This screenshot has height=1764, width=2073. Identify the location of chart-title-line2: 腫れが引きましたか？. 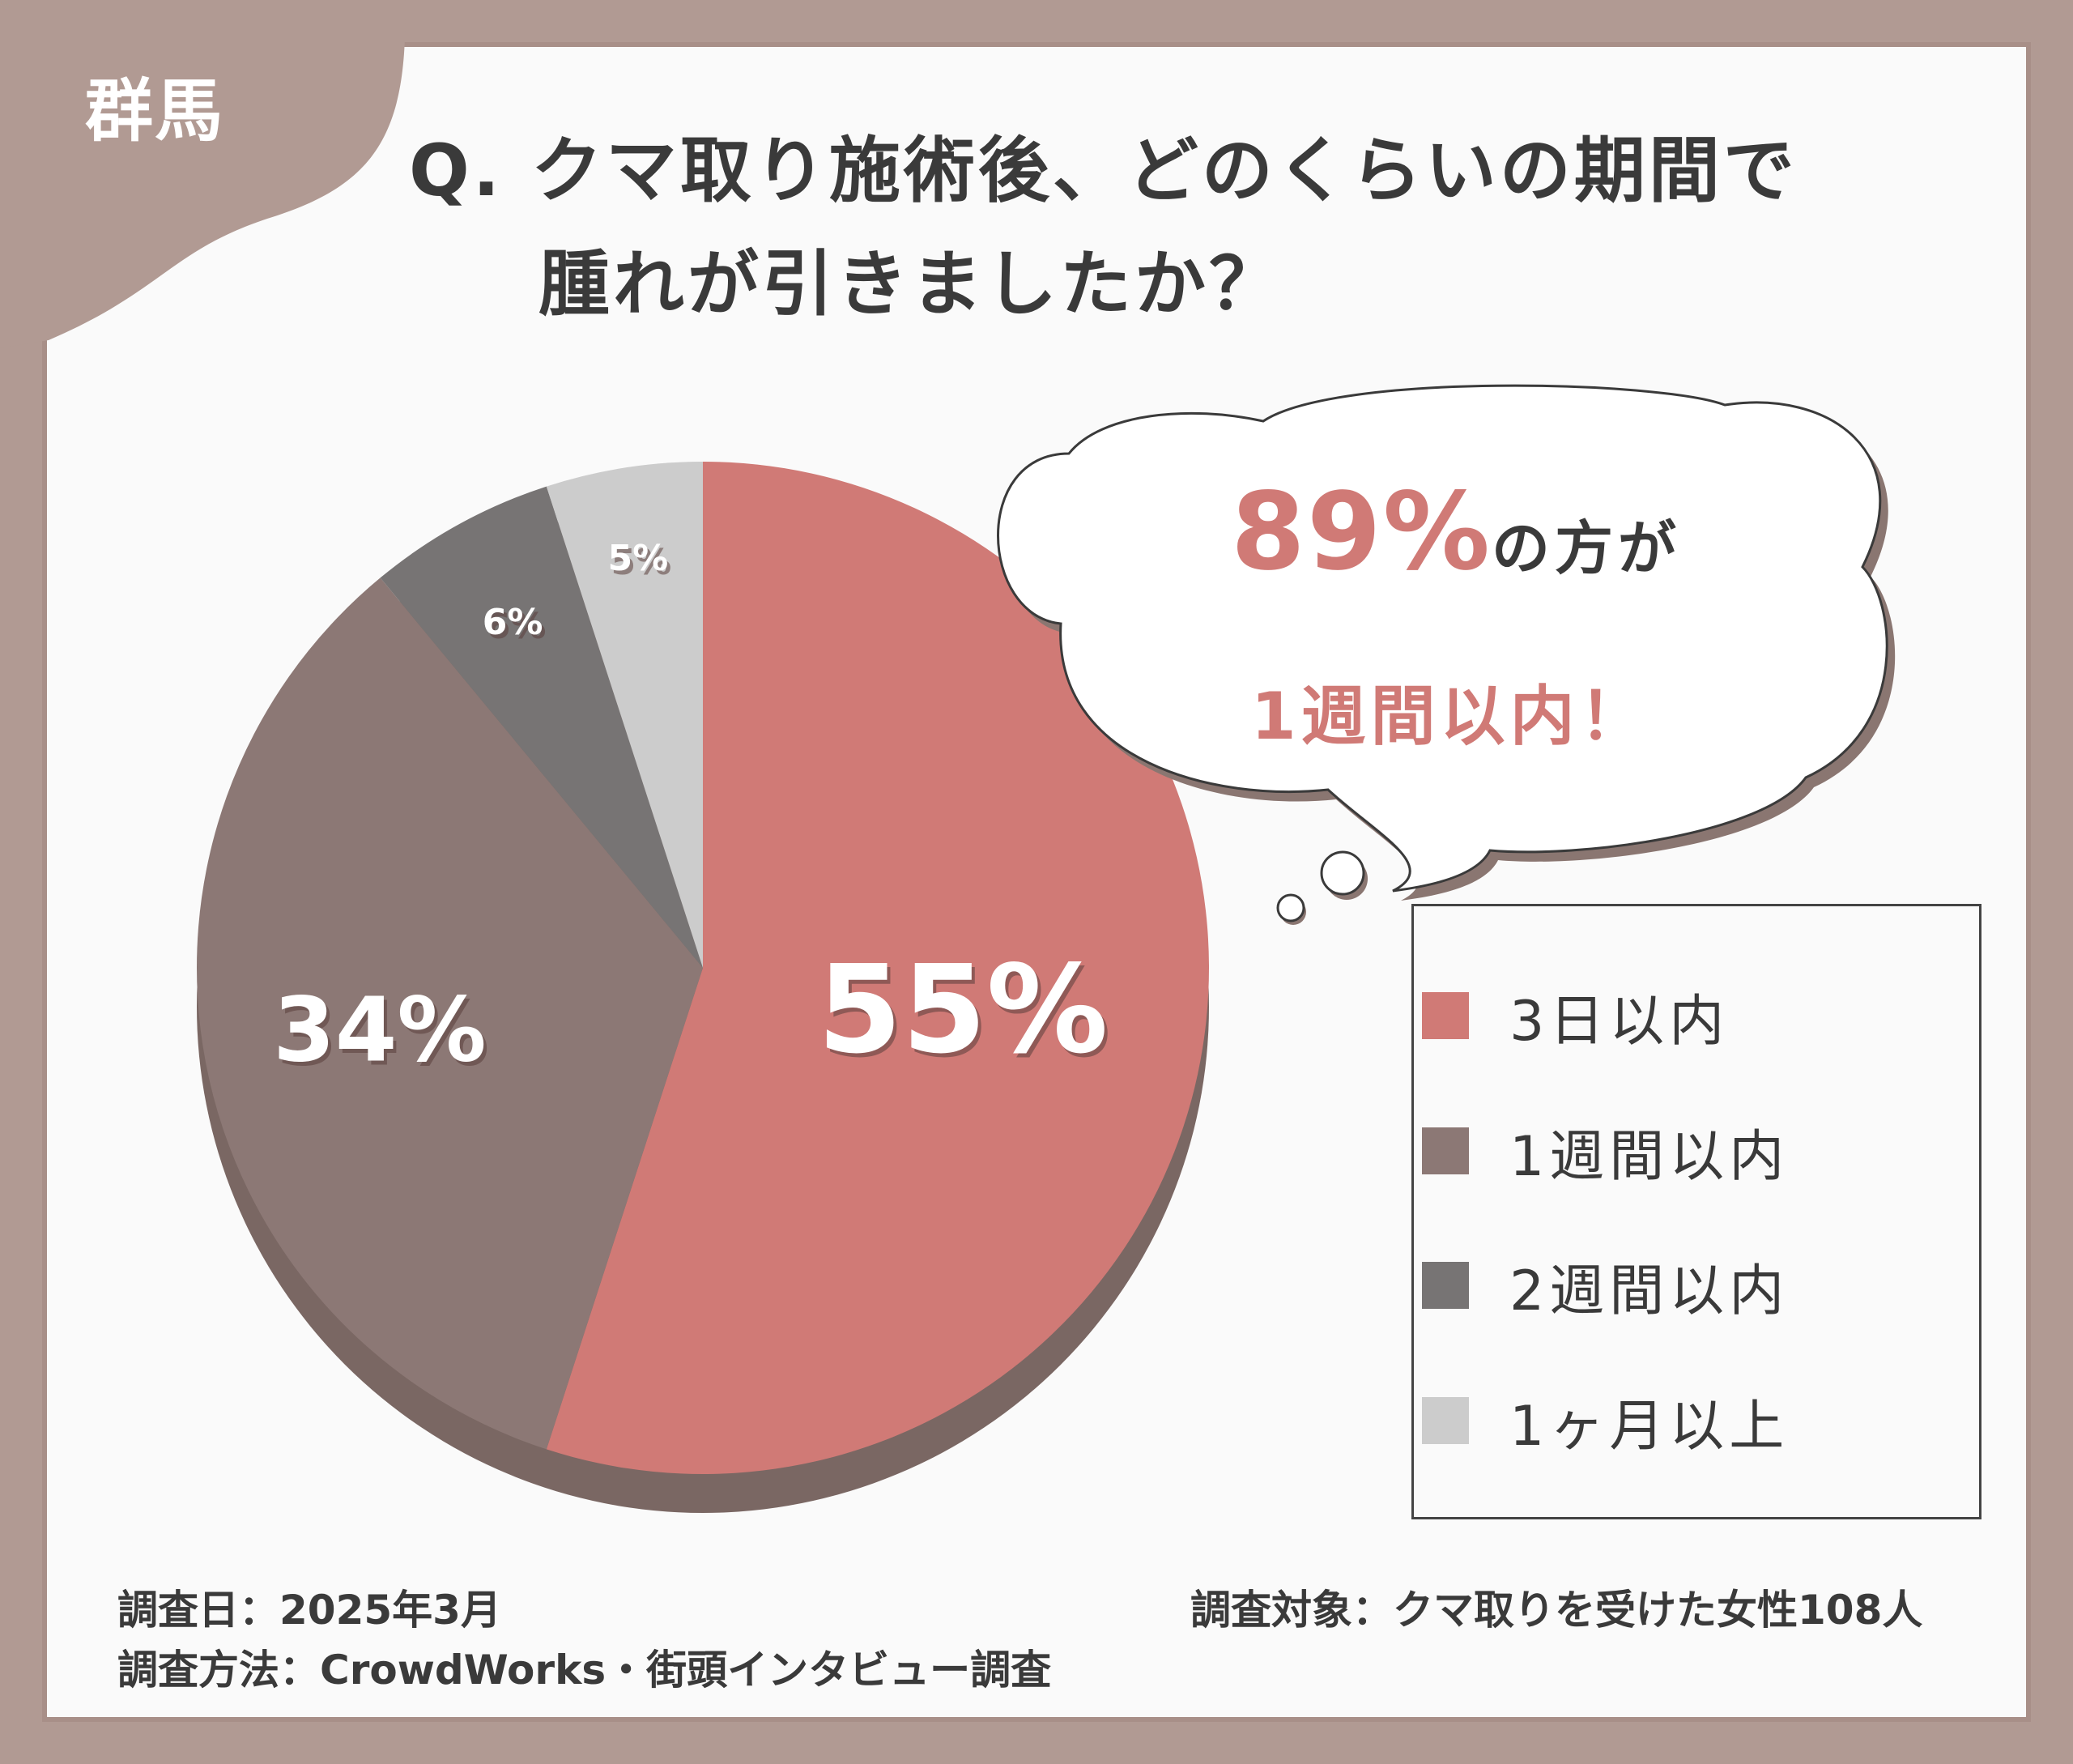
(911, 284).